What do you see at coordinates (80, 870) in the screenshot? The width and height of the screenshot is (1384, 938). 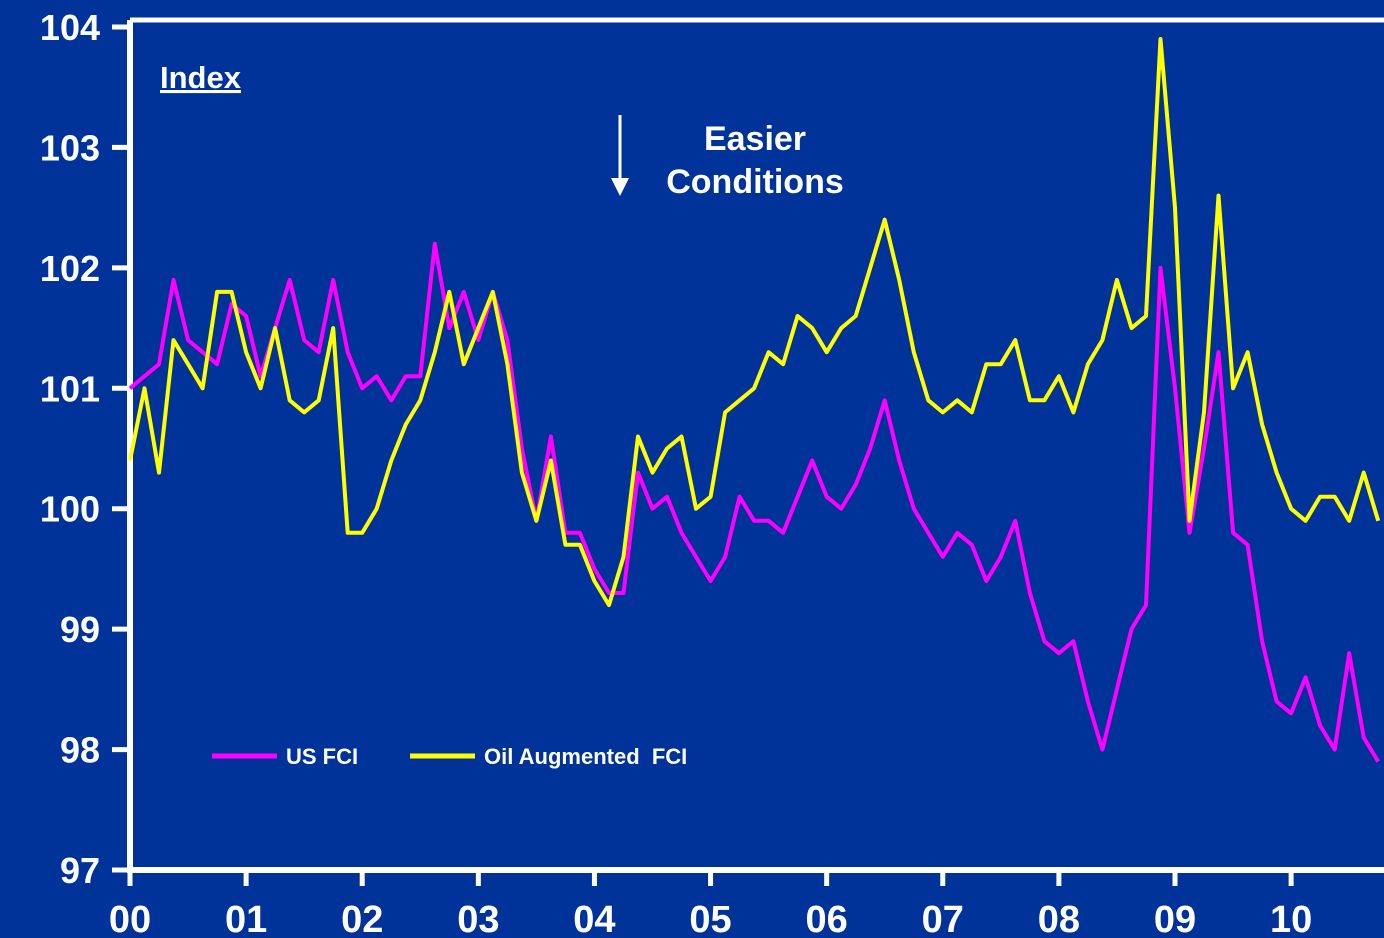 I see `y-tick-label: 97` at bounding box center [80, 870].